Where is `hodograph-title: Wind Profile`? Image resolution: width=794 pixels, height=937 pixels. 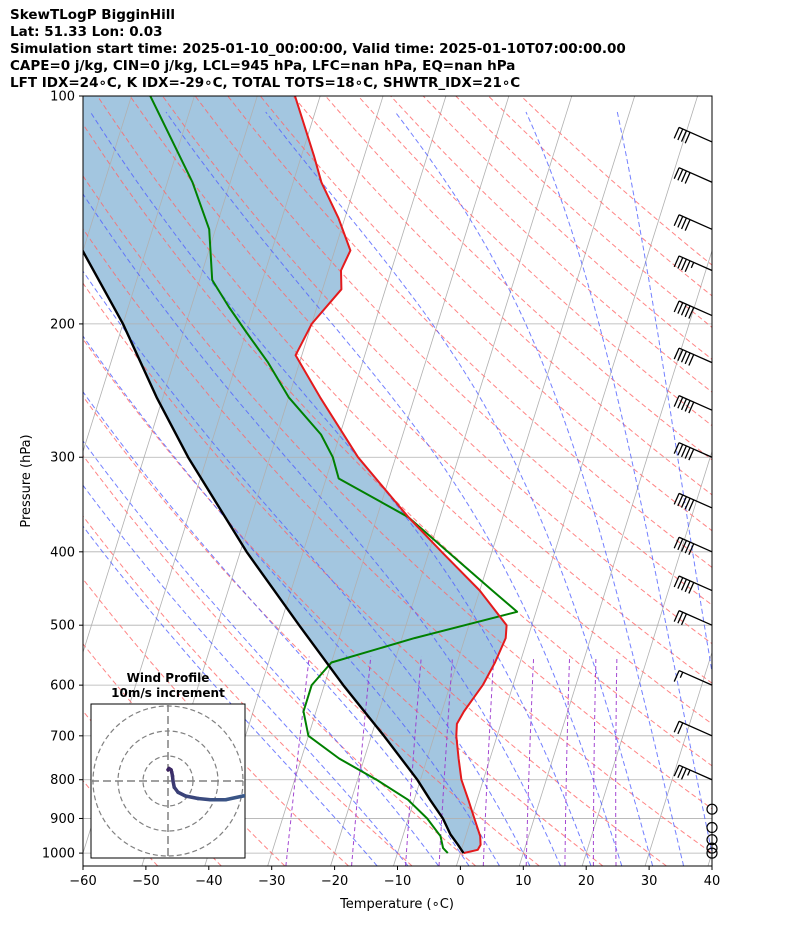 hodograph-title: Wind Profile is located at coordinates (168, 678).